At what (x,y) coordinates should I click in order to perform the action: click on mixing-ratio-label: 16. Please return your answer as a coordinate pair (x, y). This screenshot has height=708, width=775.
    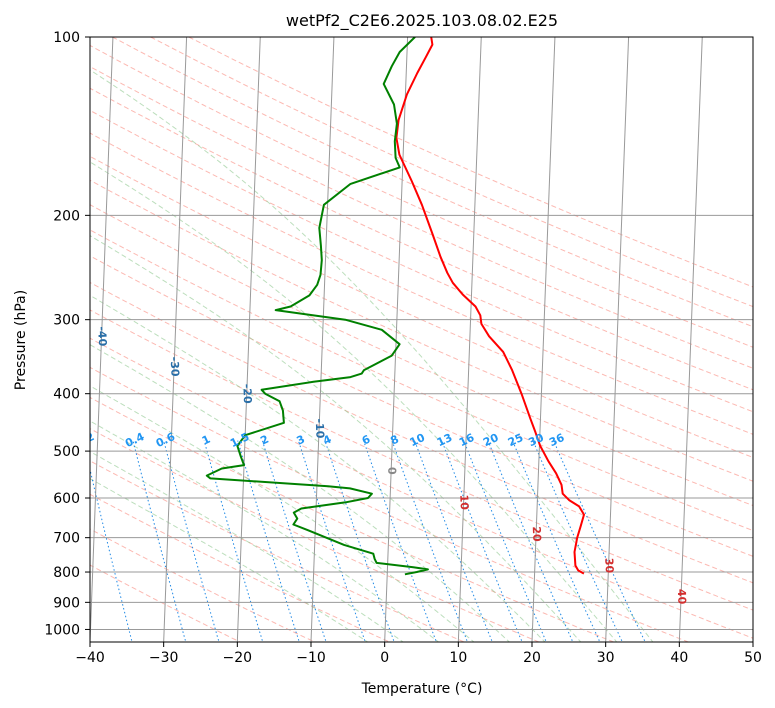
    Looking at the image, I should click on (467, 440).